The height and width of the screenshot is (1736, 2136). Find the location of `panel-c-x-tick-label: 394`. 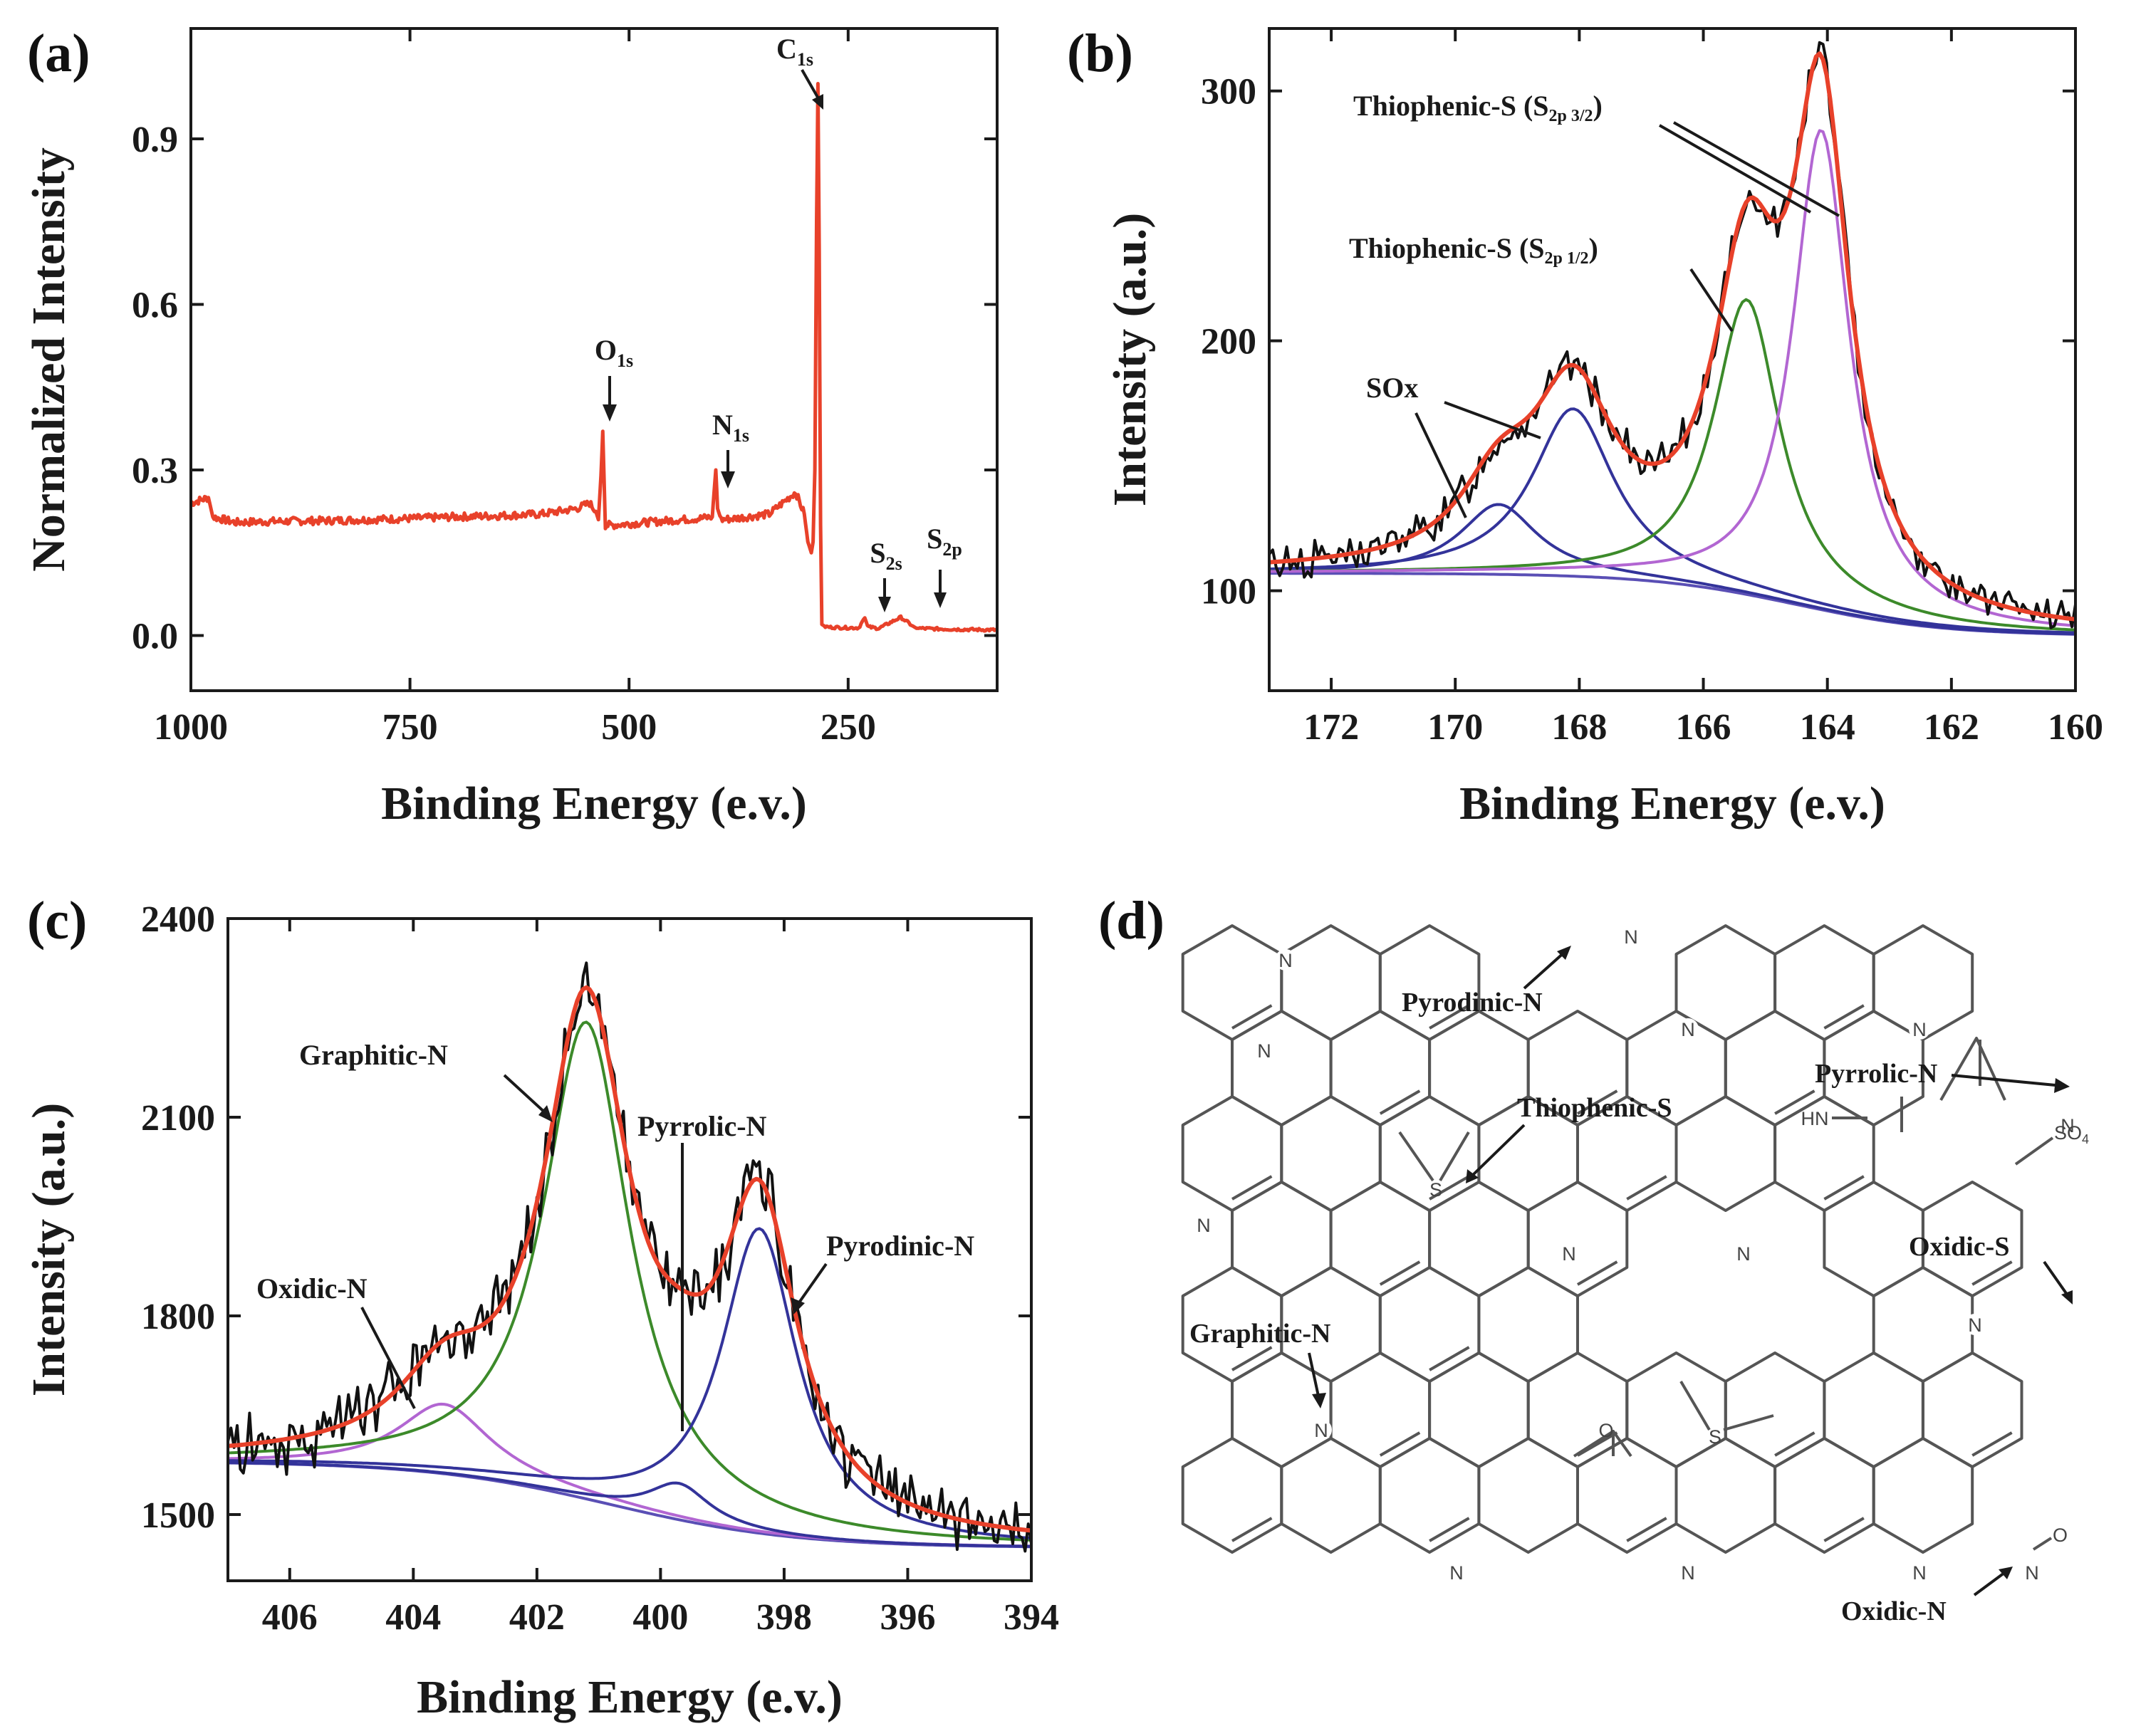

panel-c-x-tick-label: 394 is located at coordinates (1031, 1618).